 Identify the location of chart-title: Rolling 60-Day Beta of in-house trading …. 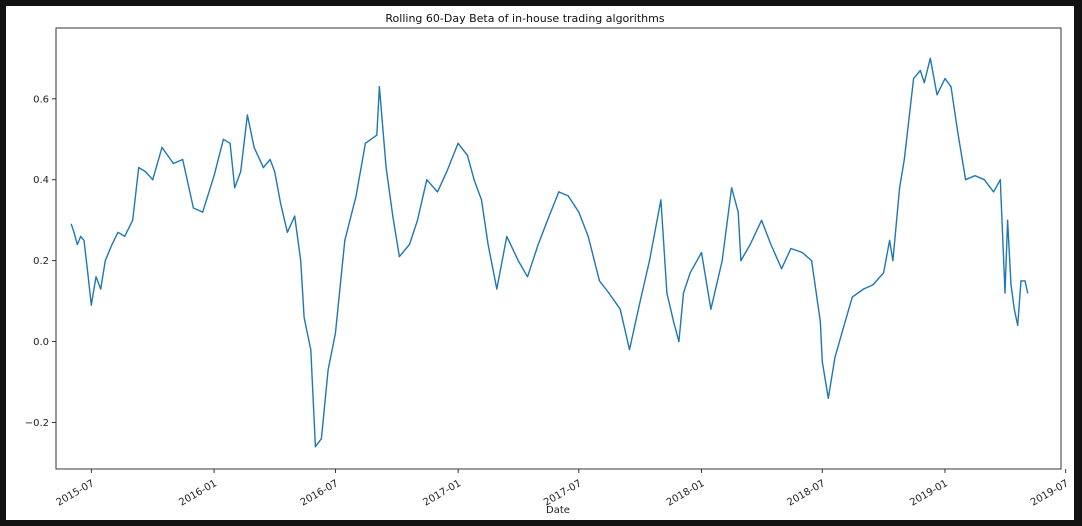
(524, 18).